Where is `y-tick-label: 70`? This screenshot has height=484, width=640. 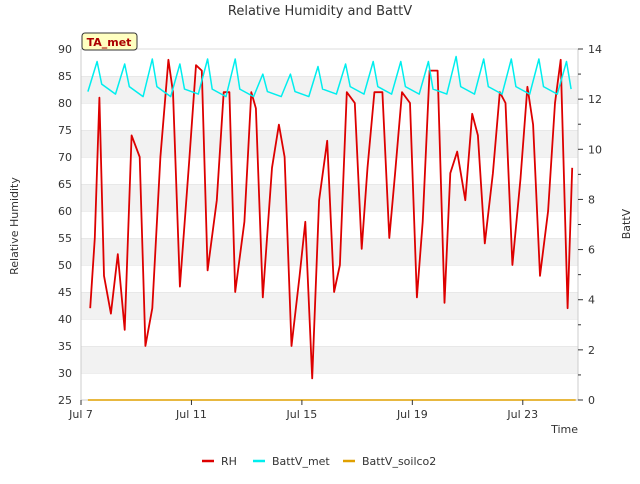 y-tick-label: 70 is located at coordinates (65, 157).